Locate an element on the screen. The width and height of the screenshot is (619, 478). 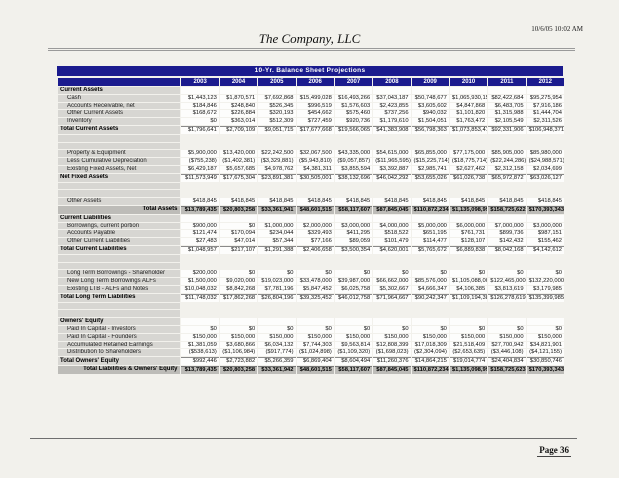
cell-value: ($11,965,595) is located at coordinates (392, 161).